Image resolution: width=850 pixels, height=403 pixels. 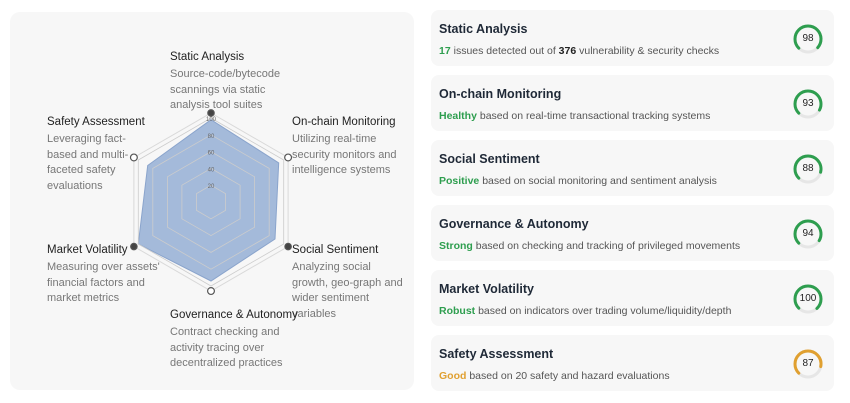 I want to click on radar-chart: 20 40 60 80 100, so click(x=211, y=202).